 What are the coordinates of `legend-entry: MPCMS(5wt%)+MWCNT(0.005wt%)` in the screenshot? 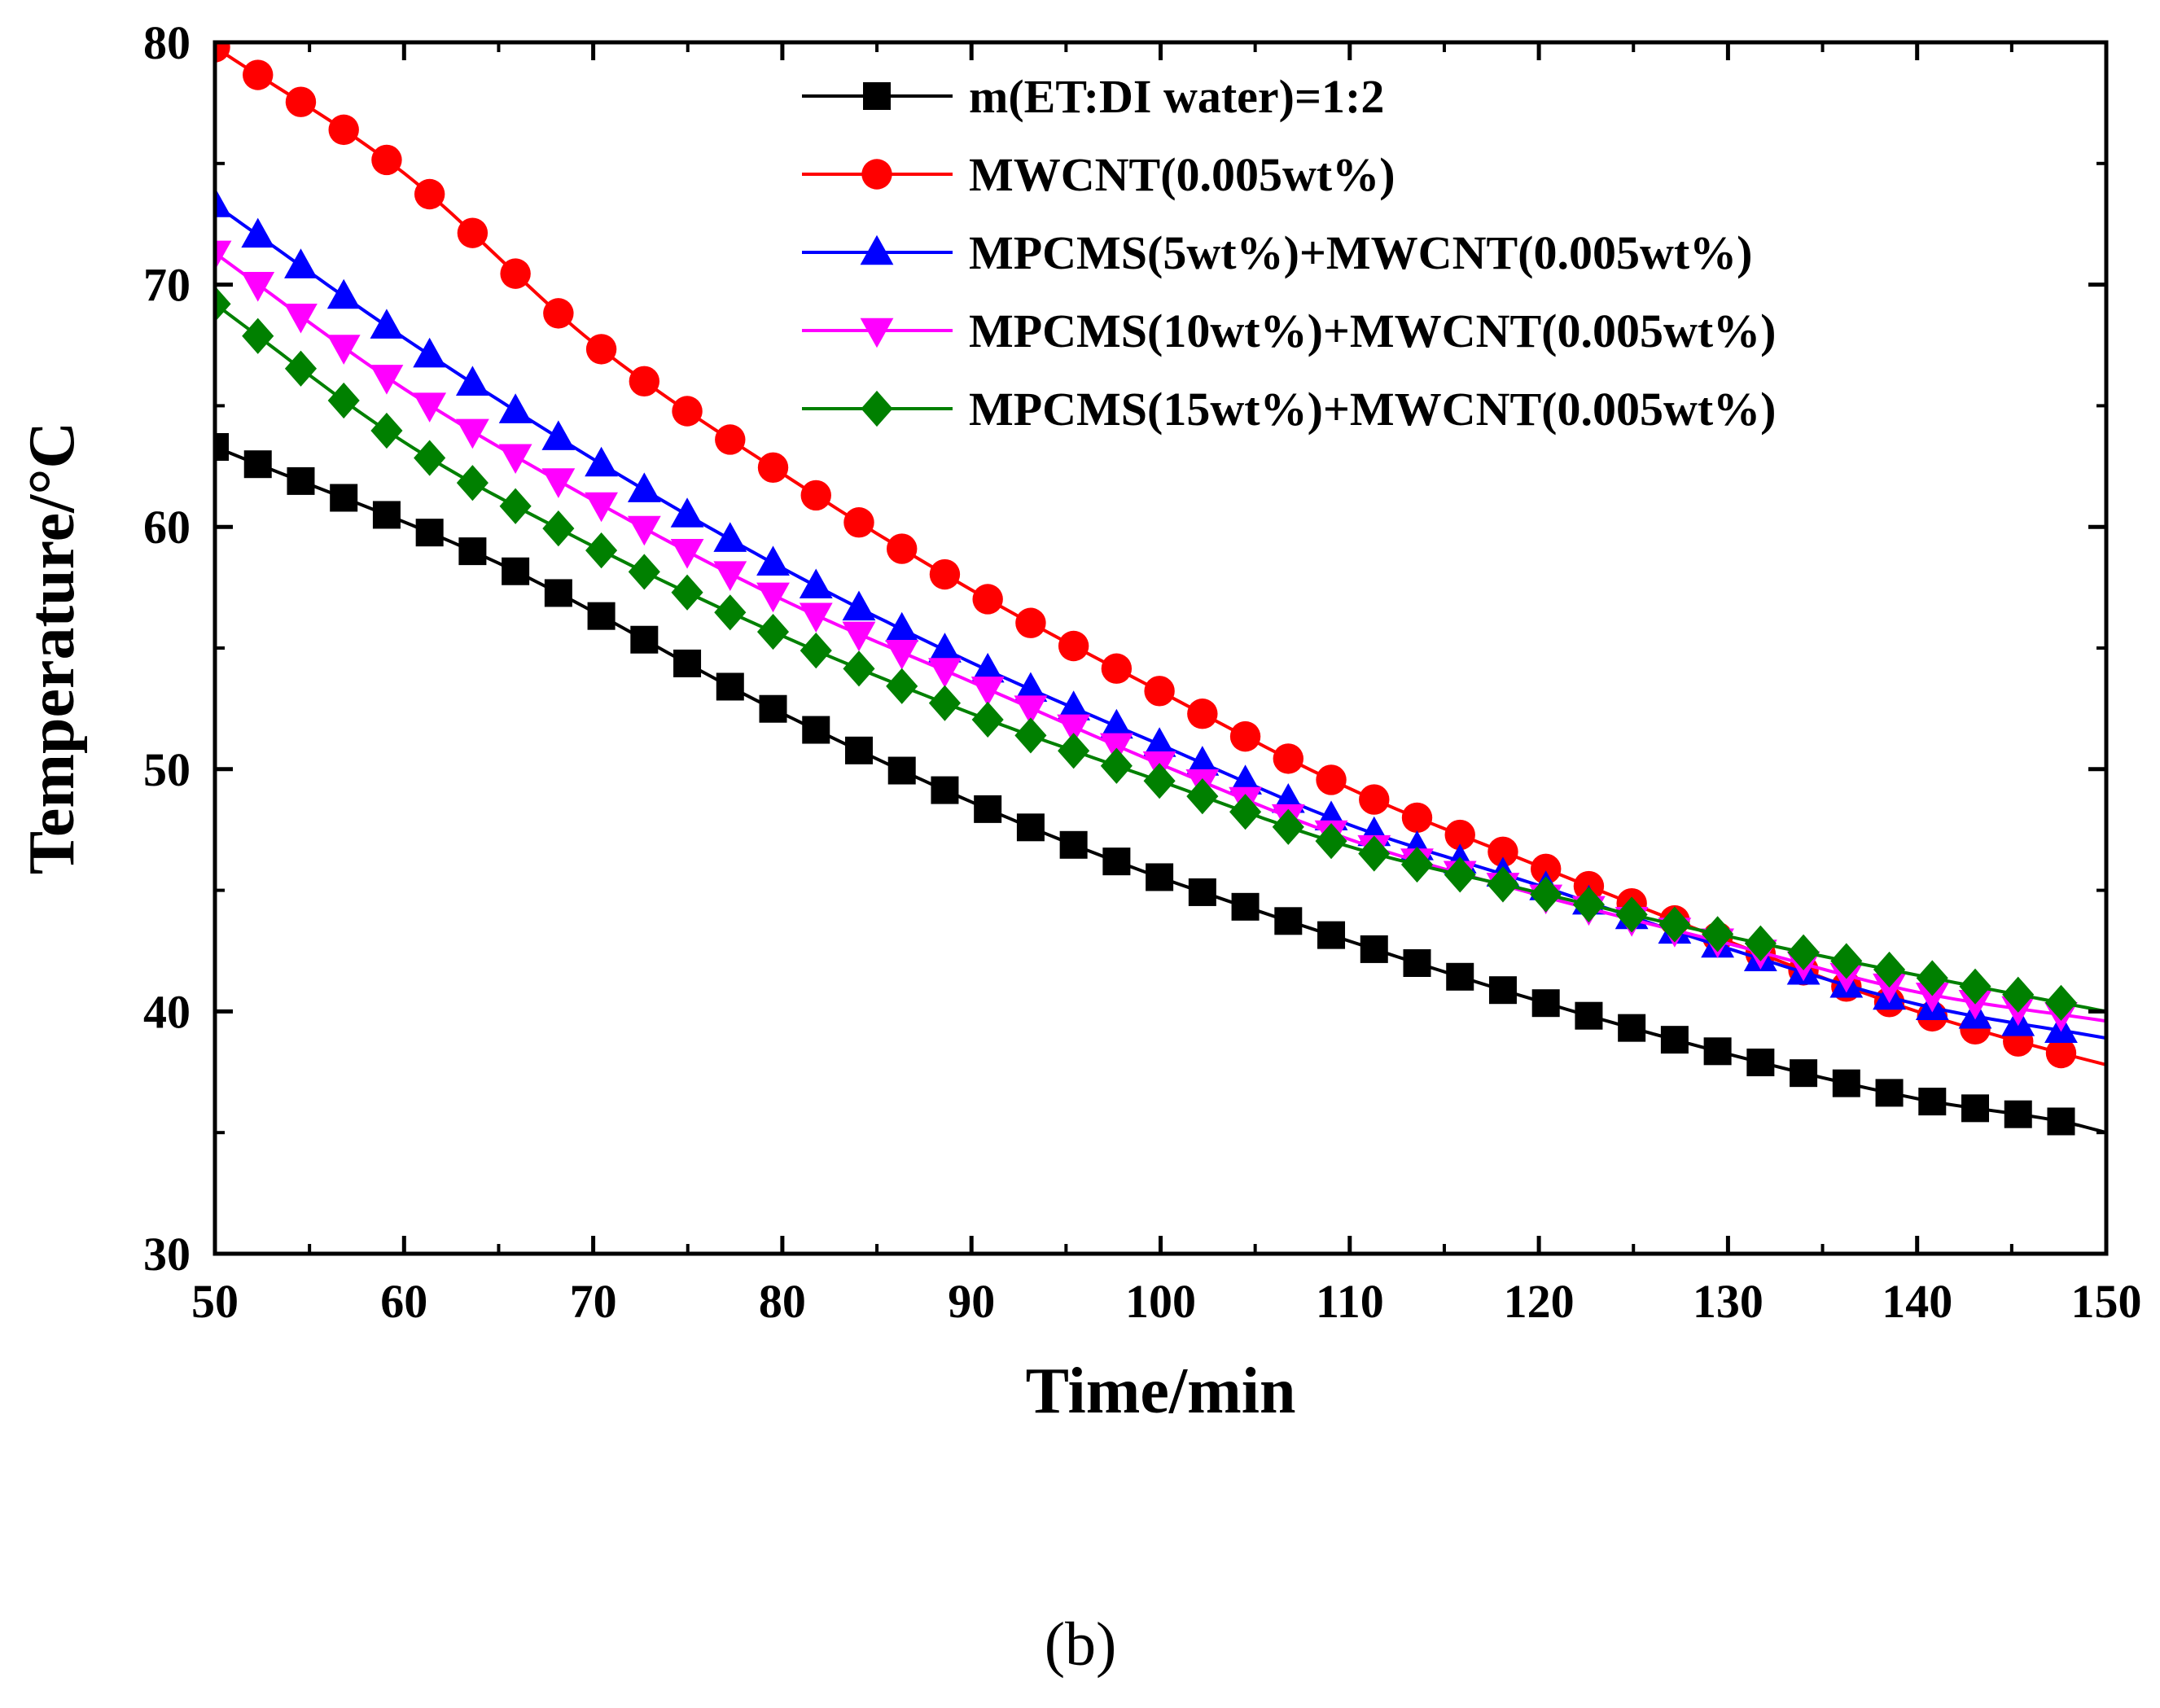 It's located at (1277, 252).